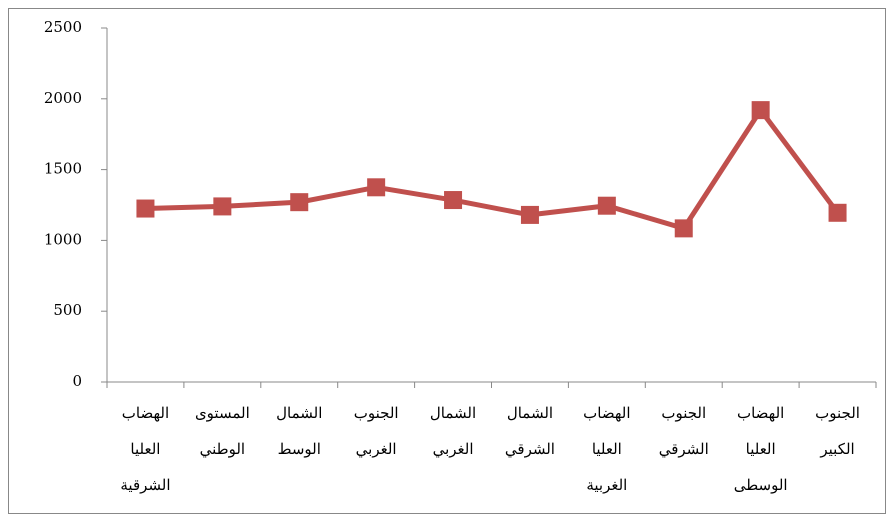 The width and height of the screenshot is (895, 521). I want to click on x-tick-label: الجنوب الكبير, so click(837, 431).